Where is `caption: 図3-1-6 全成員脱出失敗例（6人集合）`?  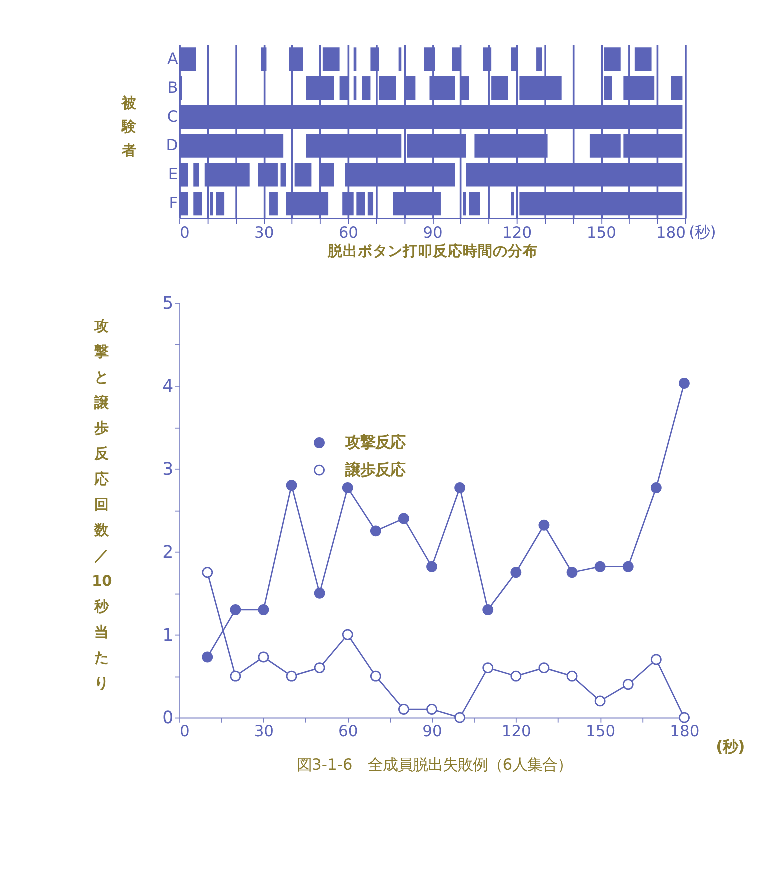
caption: 図3-1-6 全成員脱出失敗例（6人集合） is located at coordinates (435, 765).